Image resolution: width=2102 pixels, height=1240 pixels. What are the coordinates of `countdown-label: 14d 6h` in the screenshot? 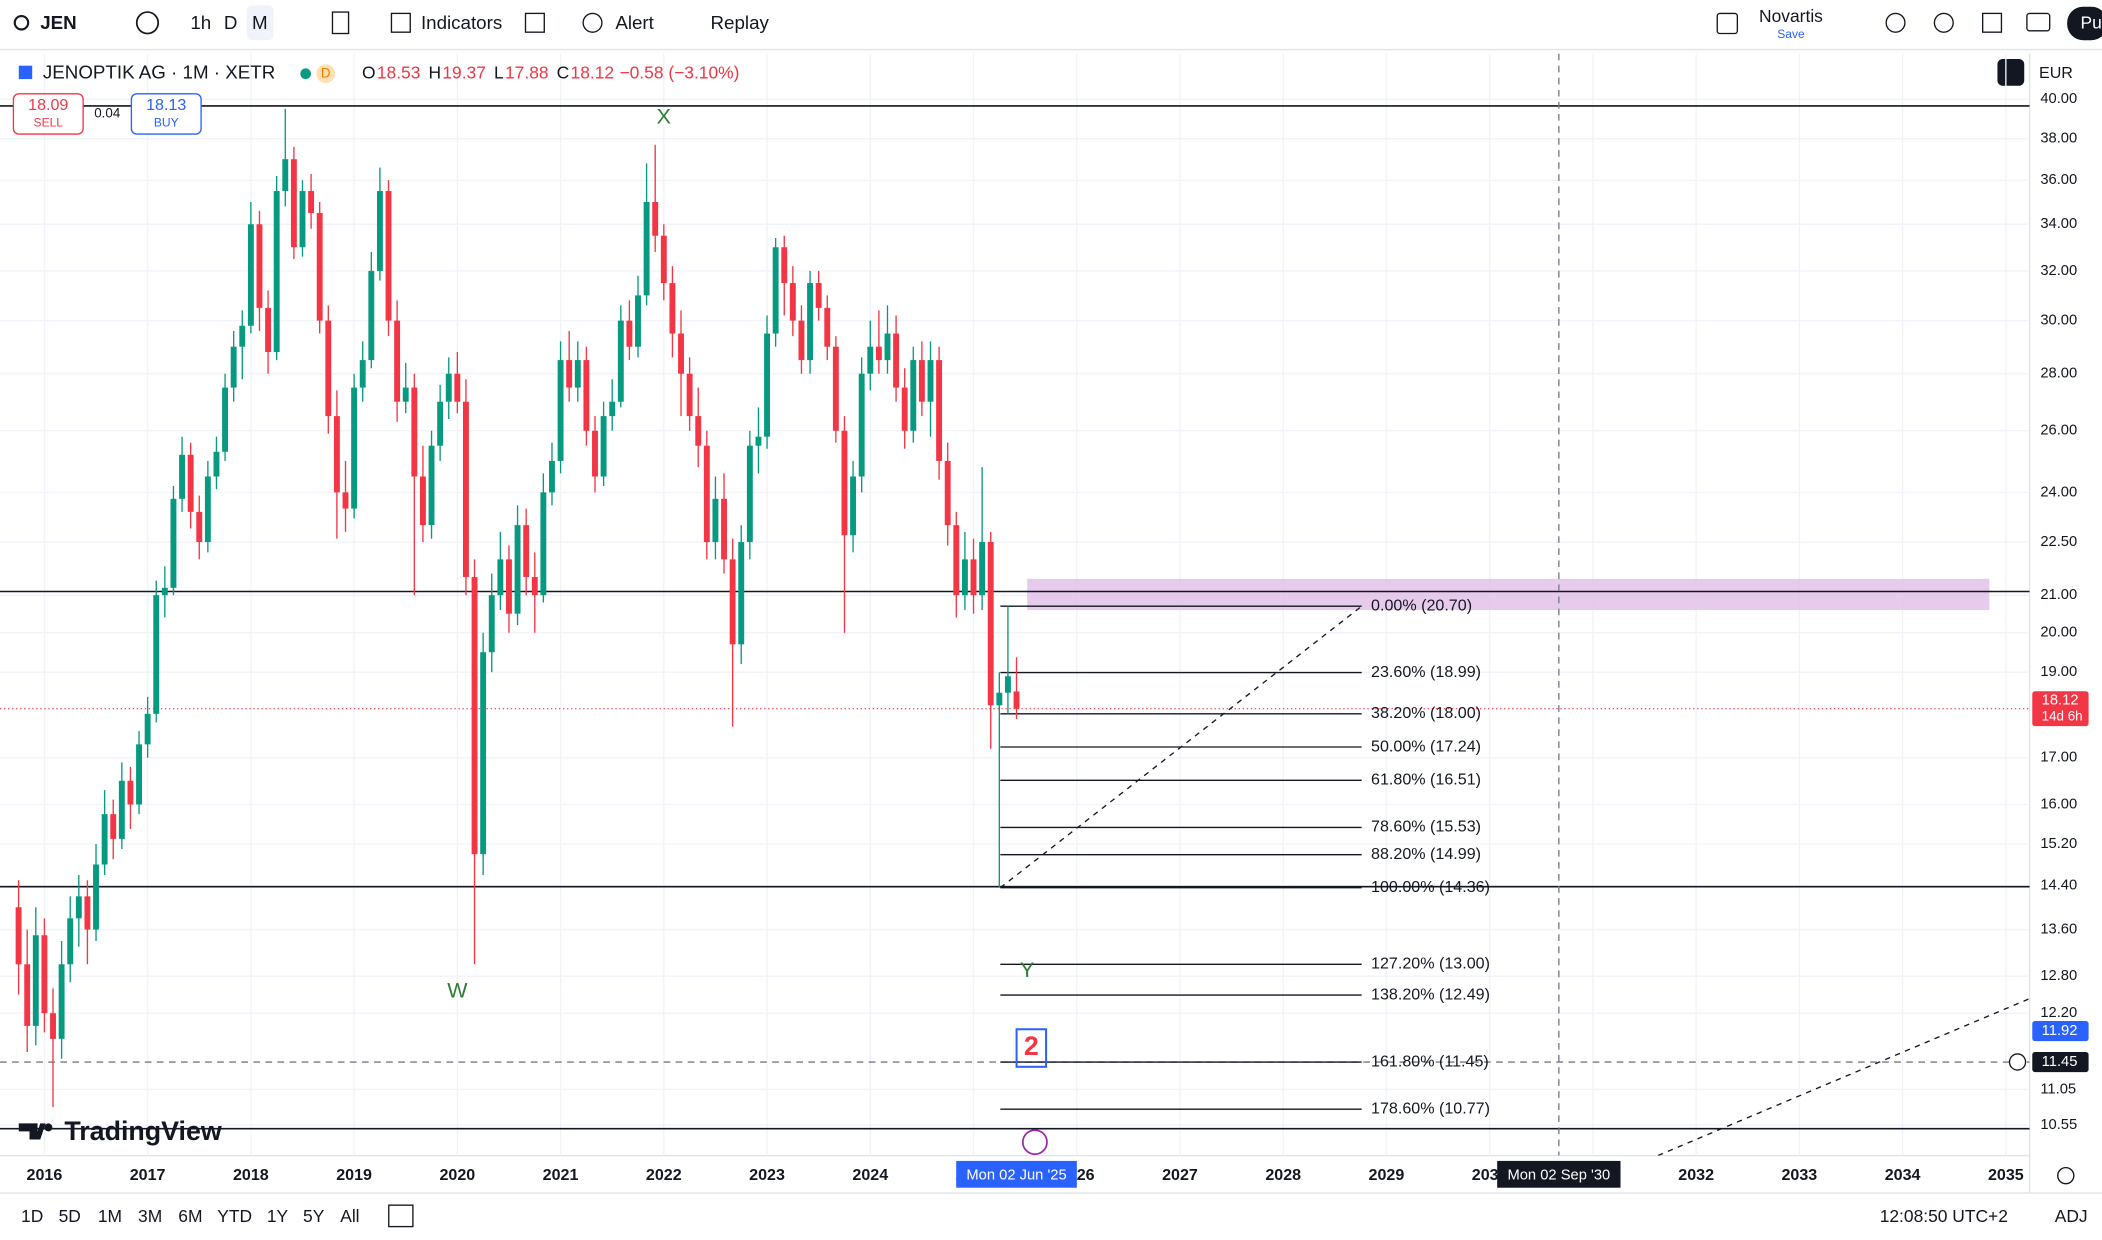 It's located at (2062, 715).